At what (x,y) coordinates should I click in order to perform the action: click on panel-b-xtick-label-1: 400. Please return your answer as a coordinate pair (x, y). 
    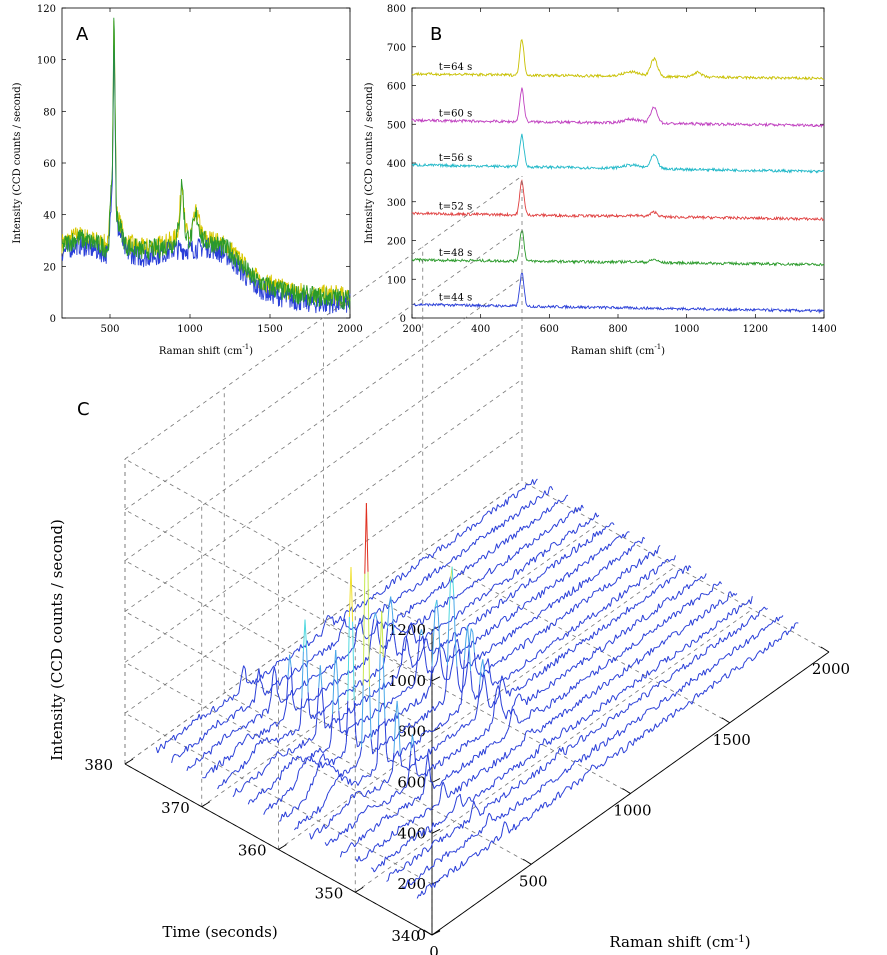
    Looking at the image, I should click on (480, 329).